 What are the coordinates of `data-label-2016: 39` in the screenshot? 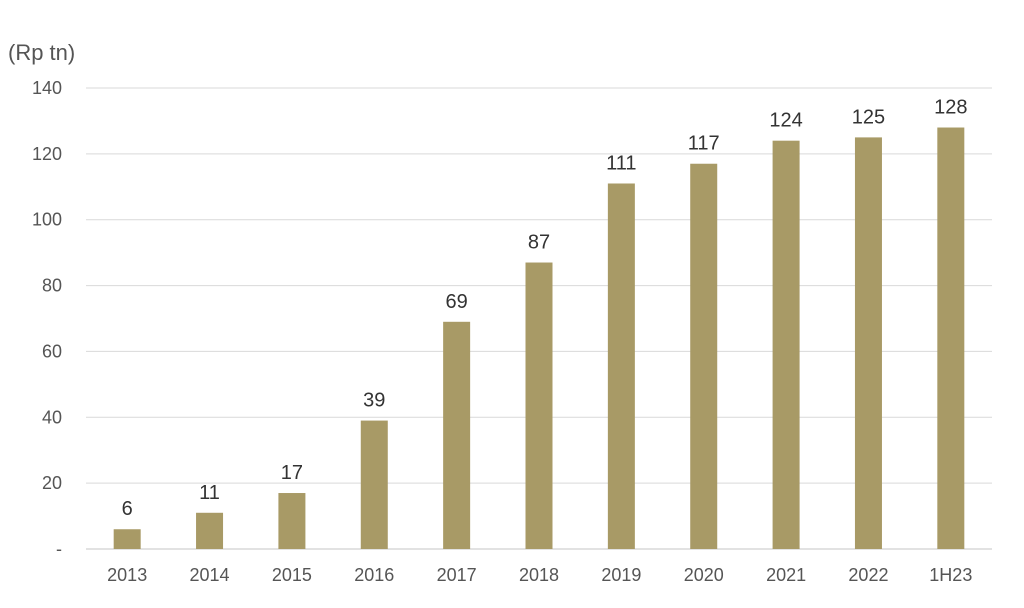 It's located at (374, 401).